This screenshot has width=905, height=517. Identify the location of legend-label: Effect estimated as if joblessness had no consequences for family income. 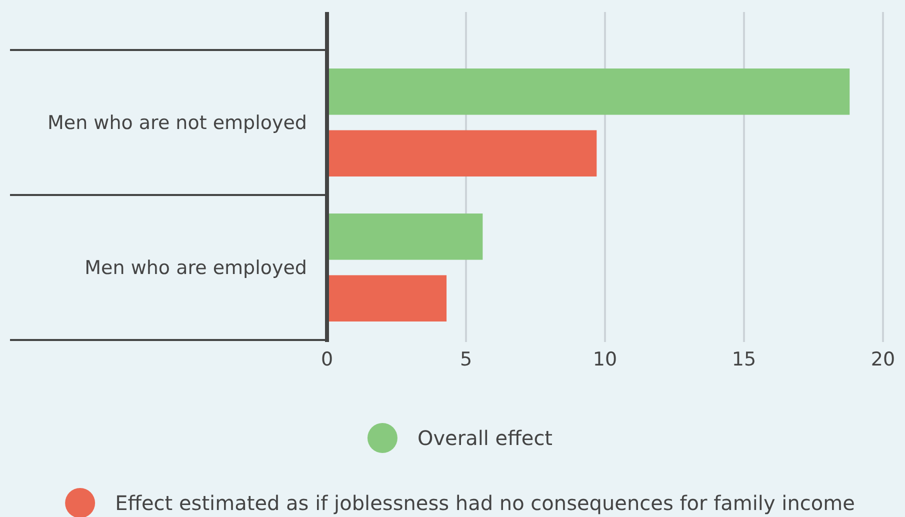
(485, 503).